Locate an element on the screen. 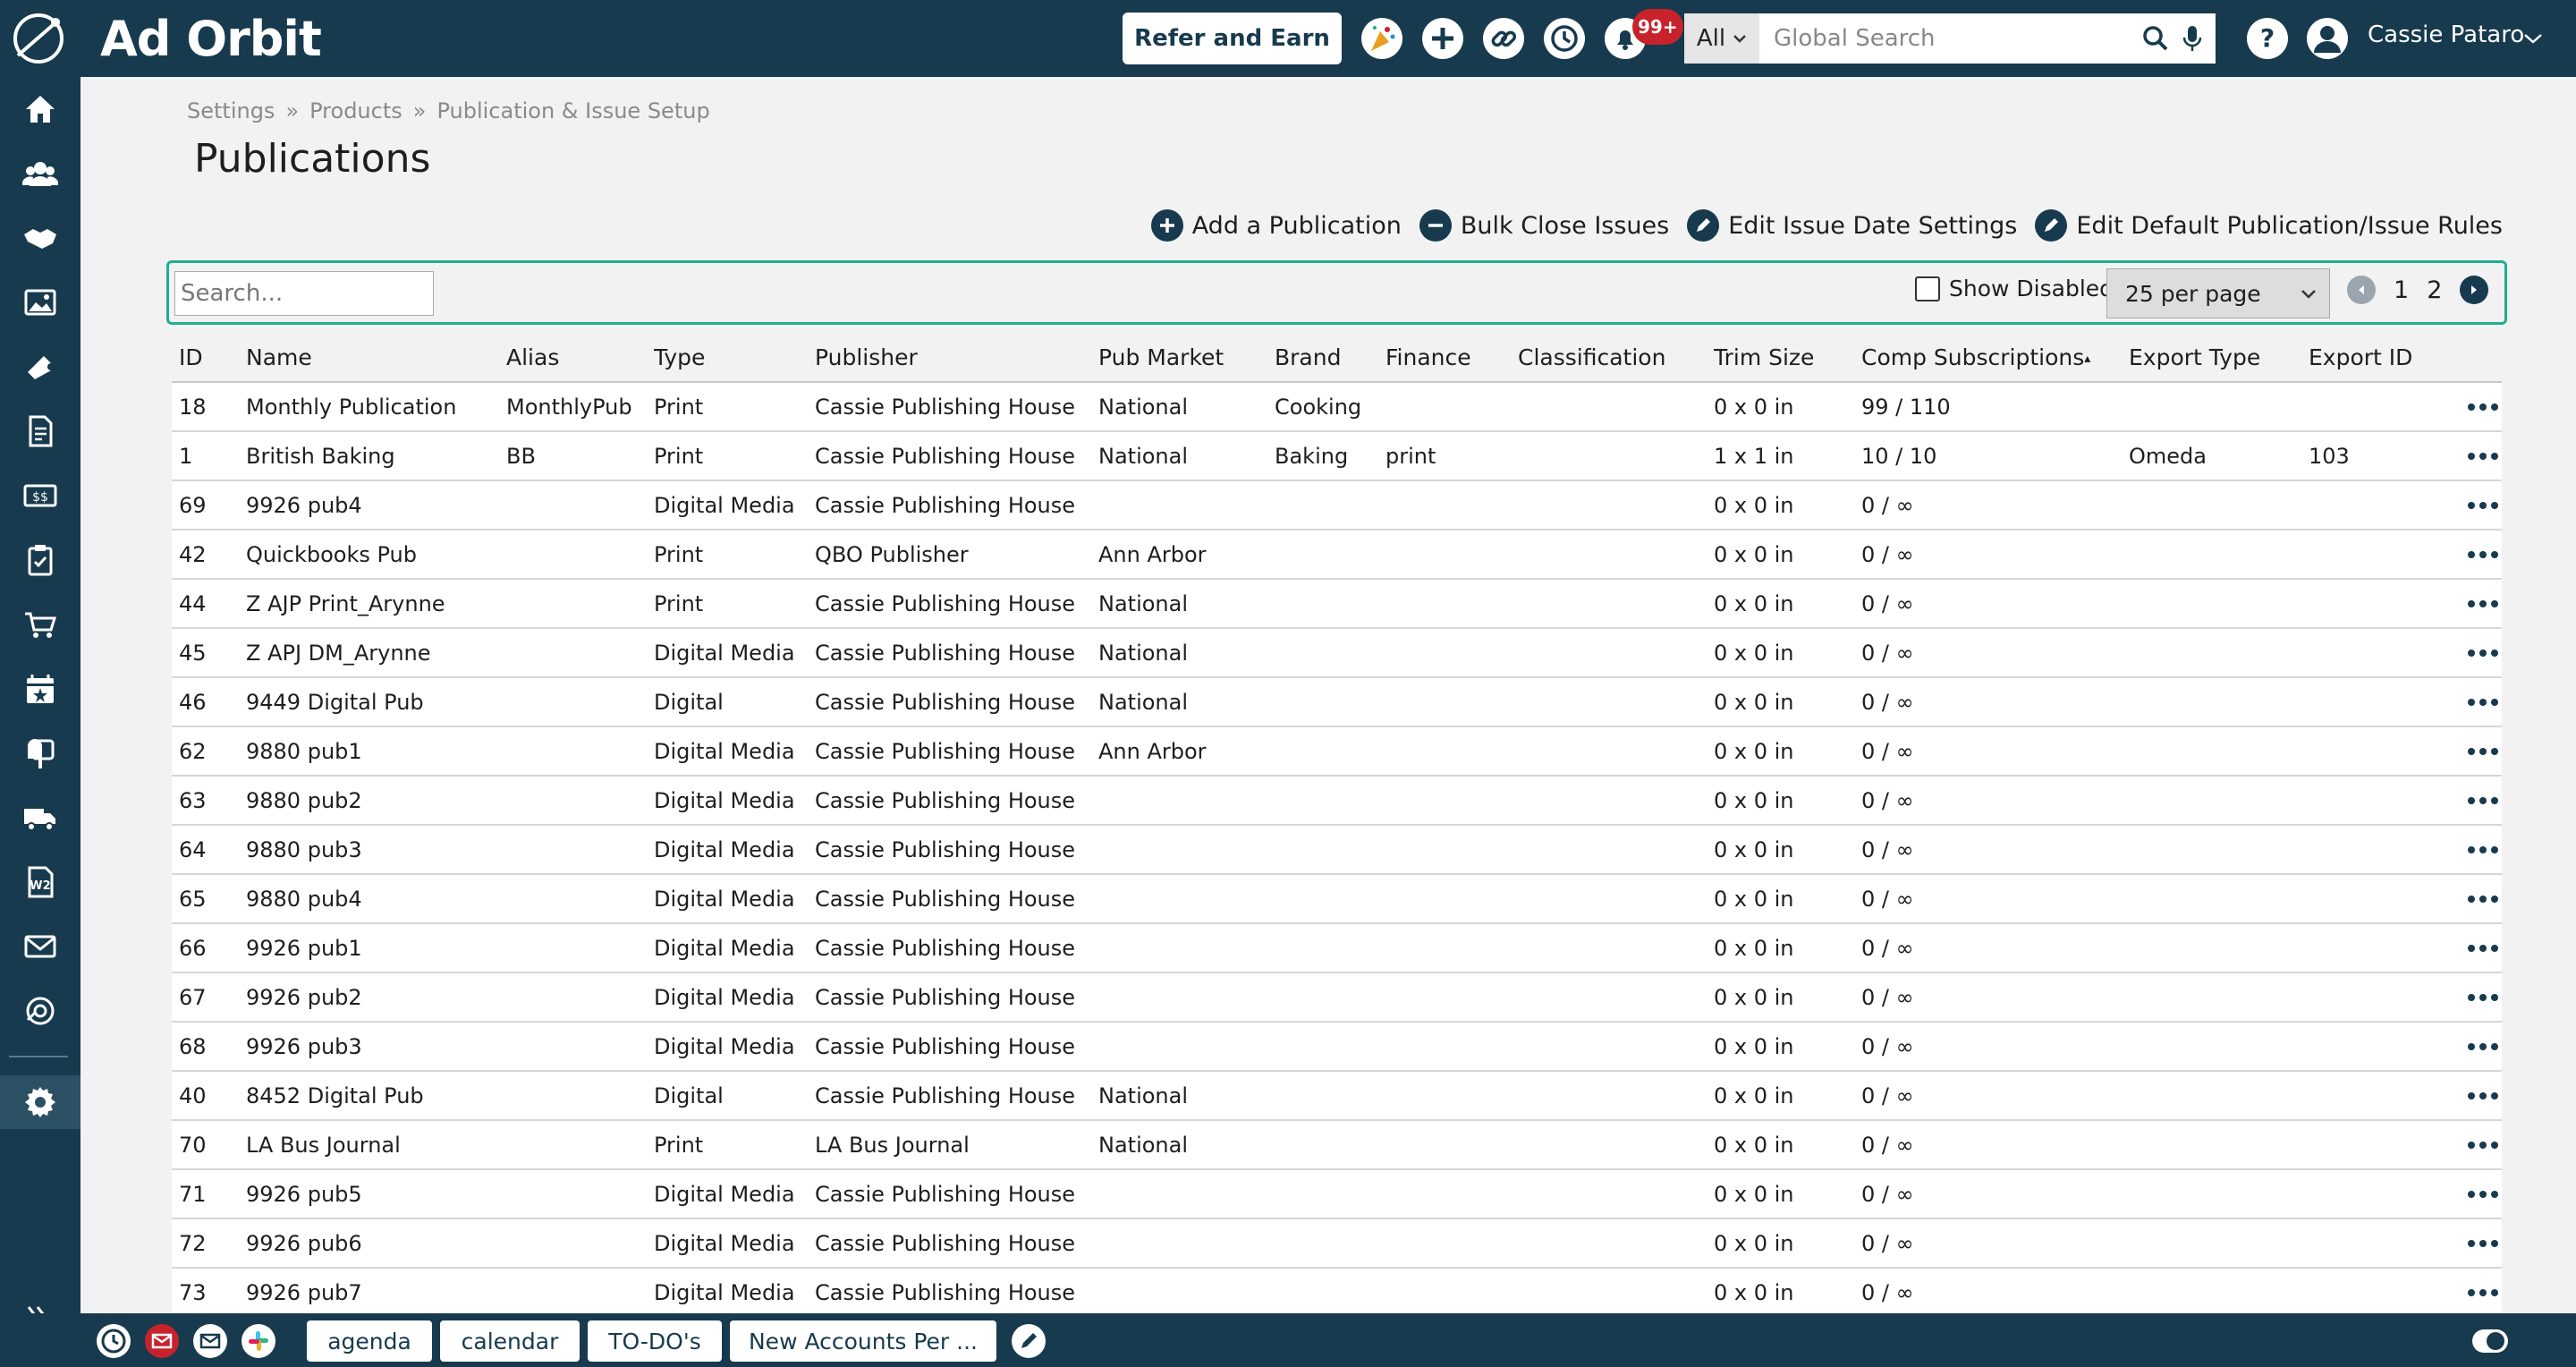 The image size is (2576, 1367). user-avatar-icon is located at coordinates (2327, 39).